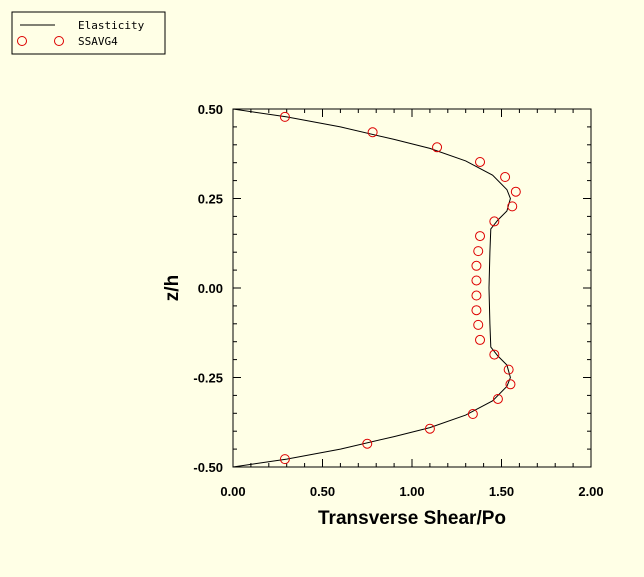 Image resolution: width=644 pixels, height=577 pixels. What do you see at coordinates (208, 467) in the screenshot?
I see `y-tick-label: -0.50` at bounding box center [208, 467].